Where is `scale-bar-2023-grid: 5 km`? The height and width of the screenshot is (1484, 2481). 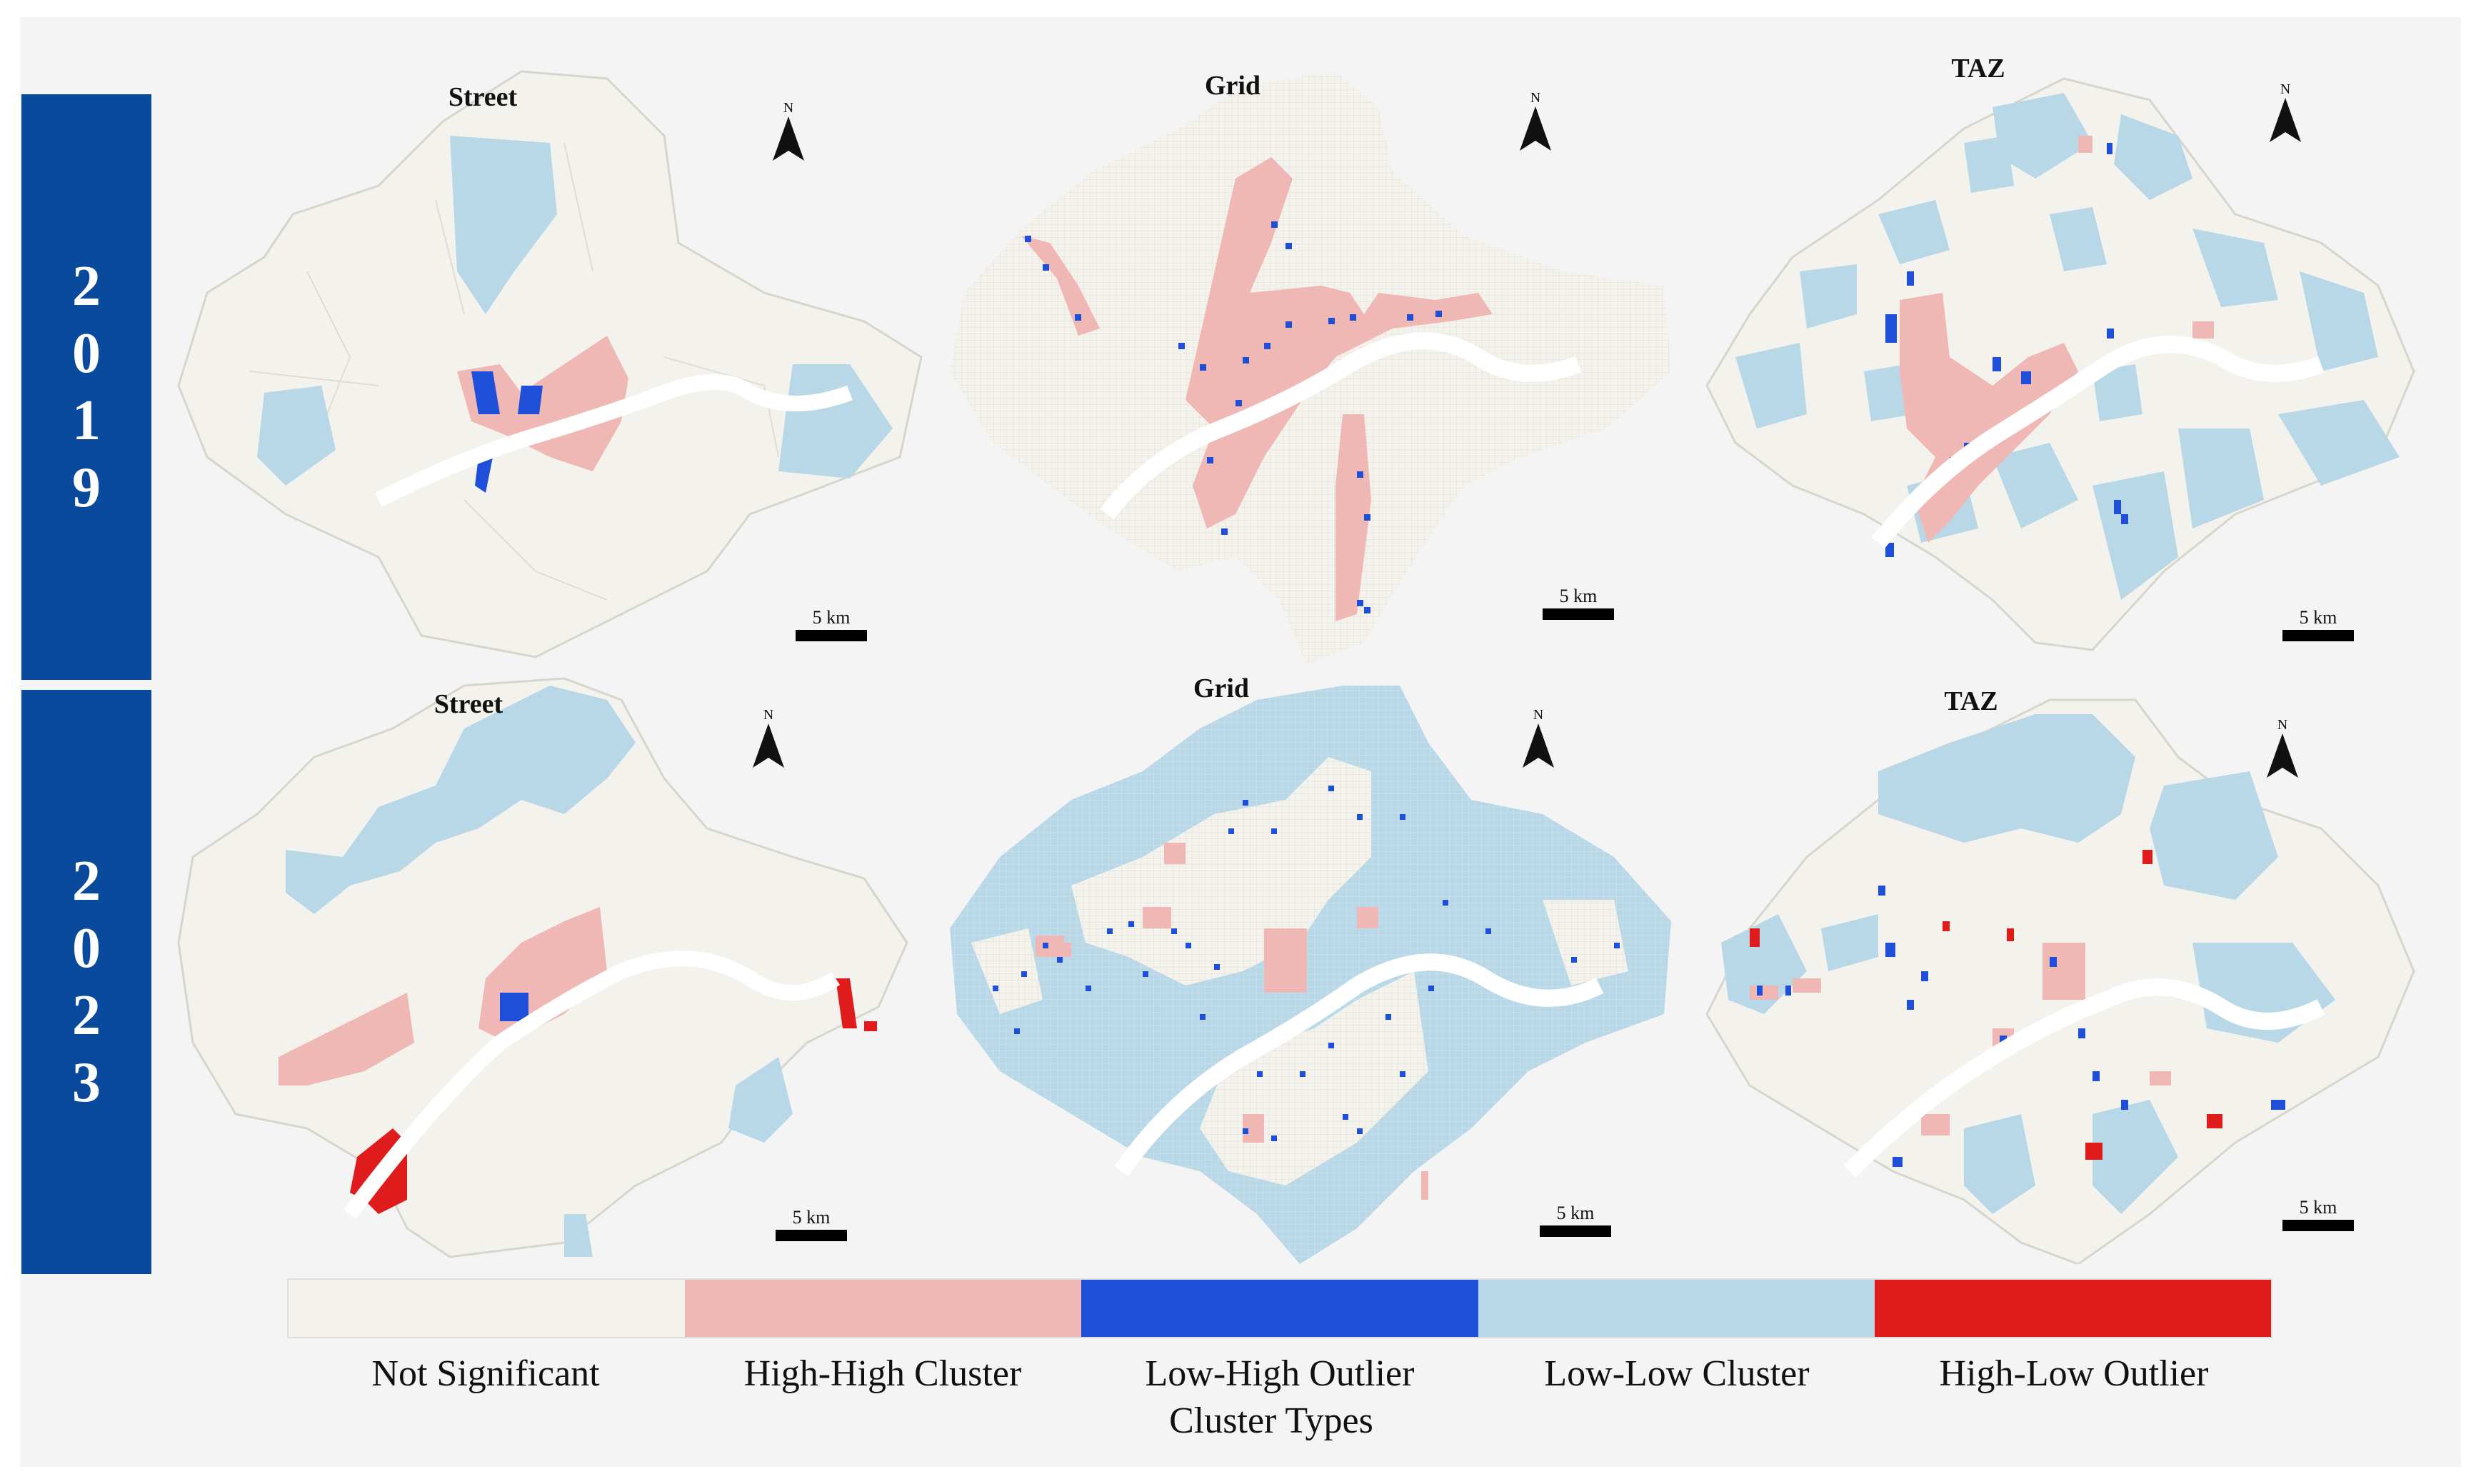
scale-bar-2023-grid: 5 km is located at coordinates (1575, 1220).